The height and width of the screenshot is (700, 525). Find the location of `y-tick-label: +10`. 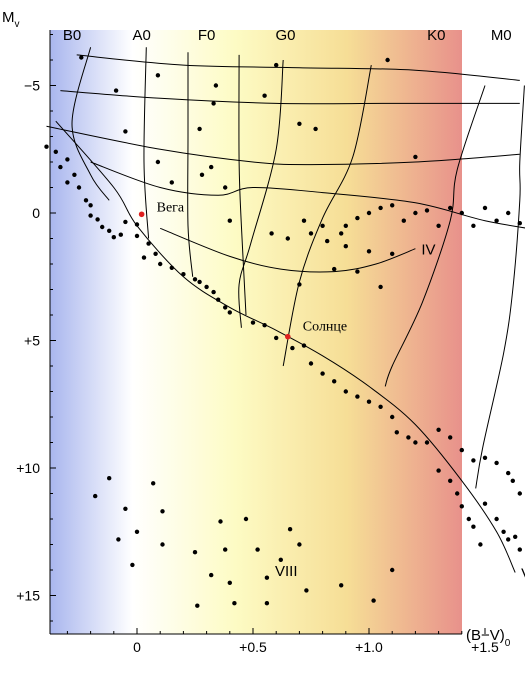

y-tick-label: +10 is located at coordinates (28, 468).